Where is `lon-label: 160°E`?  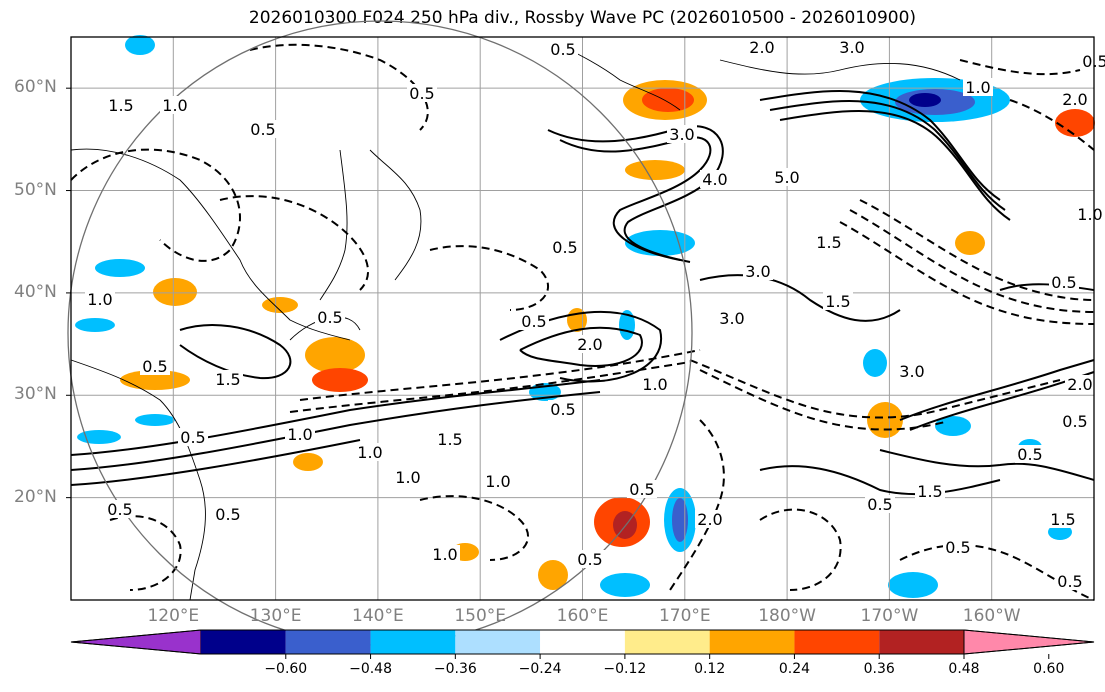
lon-label: 160°E is located at coordinates (582, 616).